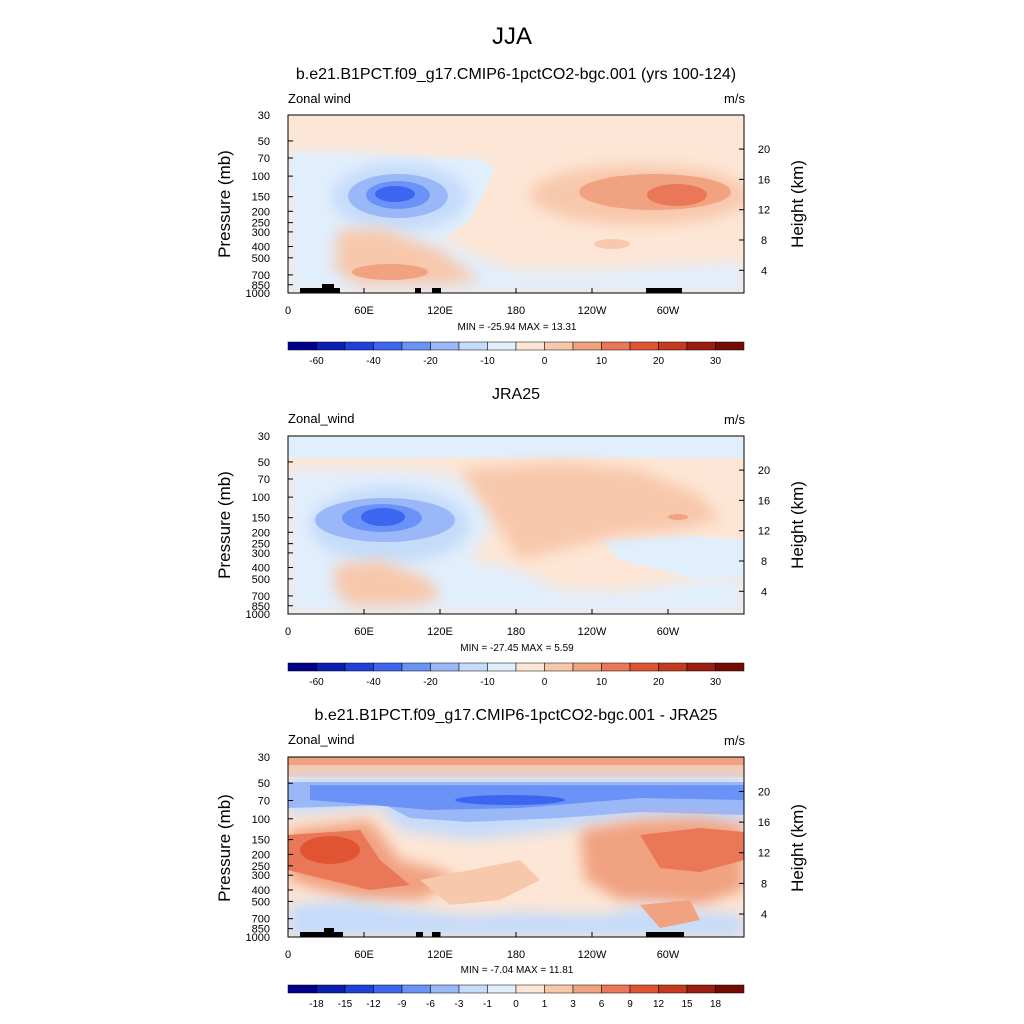 The height and width of the screenshot is (1024, 1024). Describe the element at coordinates (395, 194) in the screenshot. I see `easterly-jet-l4` at that location.